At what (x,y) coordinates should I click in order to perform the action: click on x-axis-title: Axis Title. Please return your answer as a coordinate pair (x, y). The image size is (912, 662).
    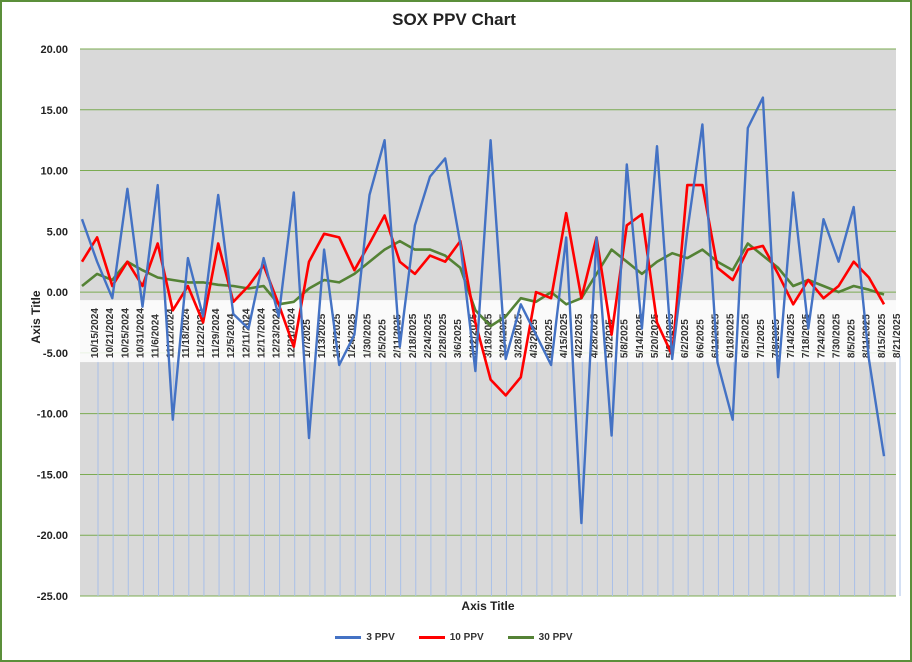
    Looking at the image, I should click on (488, 606).